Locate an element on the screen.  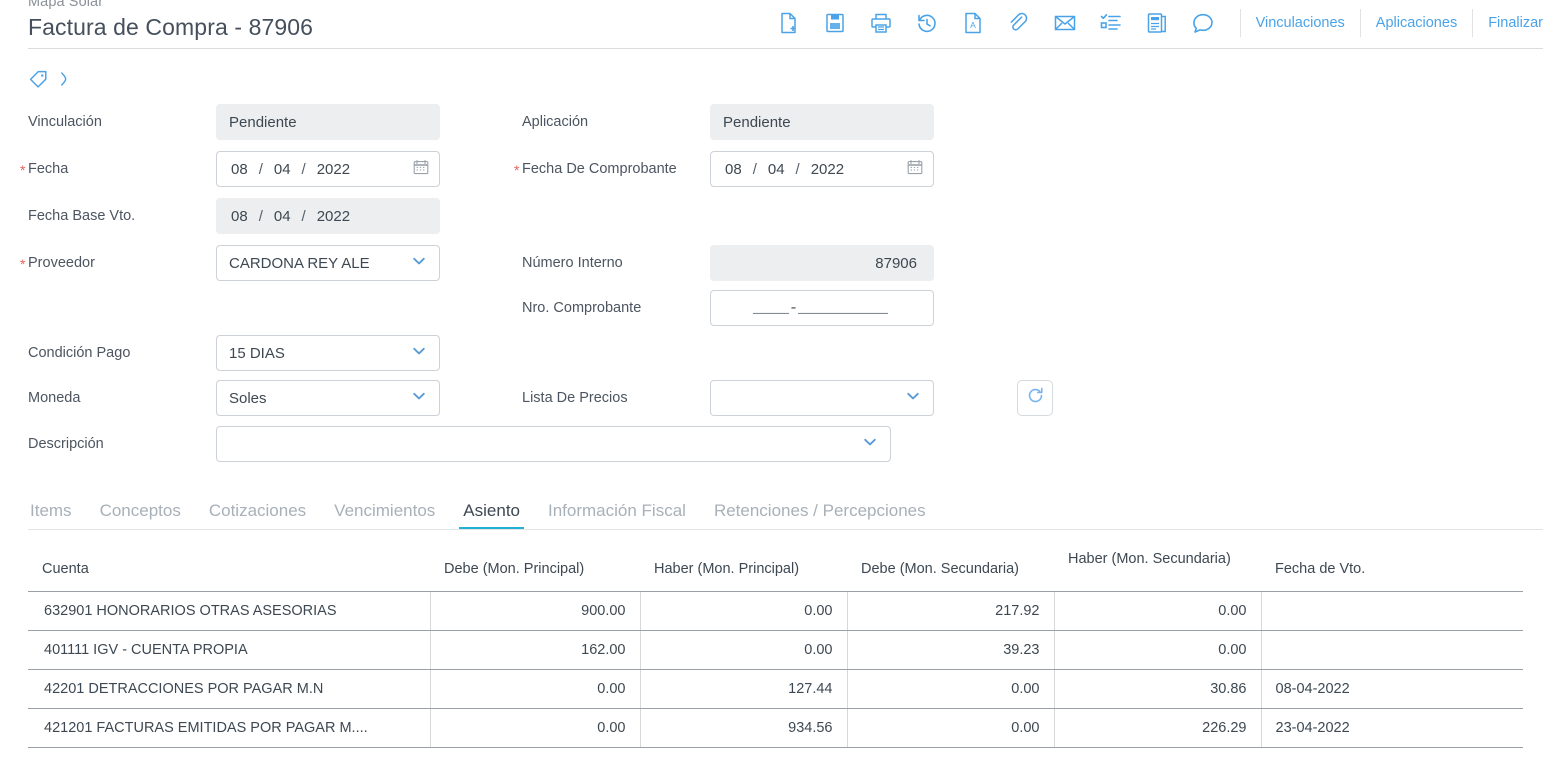
cell-debe-secundaria: 0.00 is located at coordinates (951, 689).